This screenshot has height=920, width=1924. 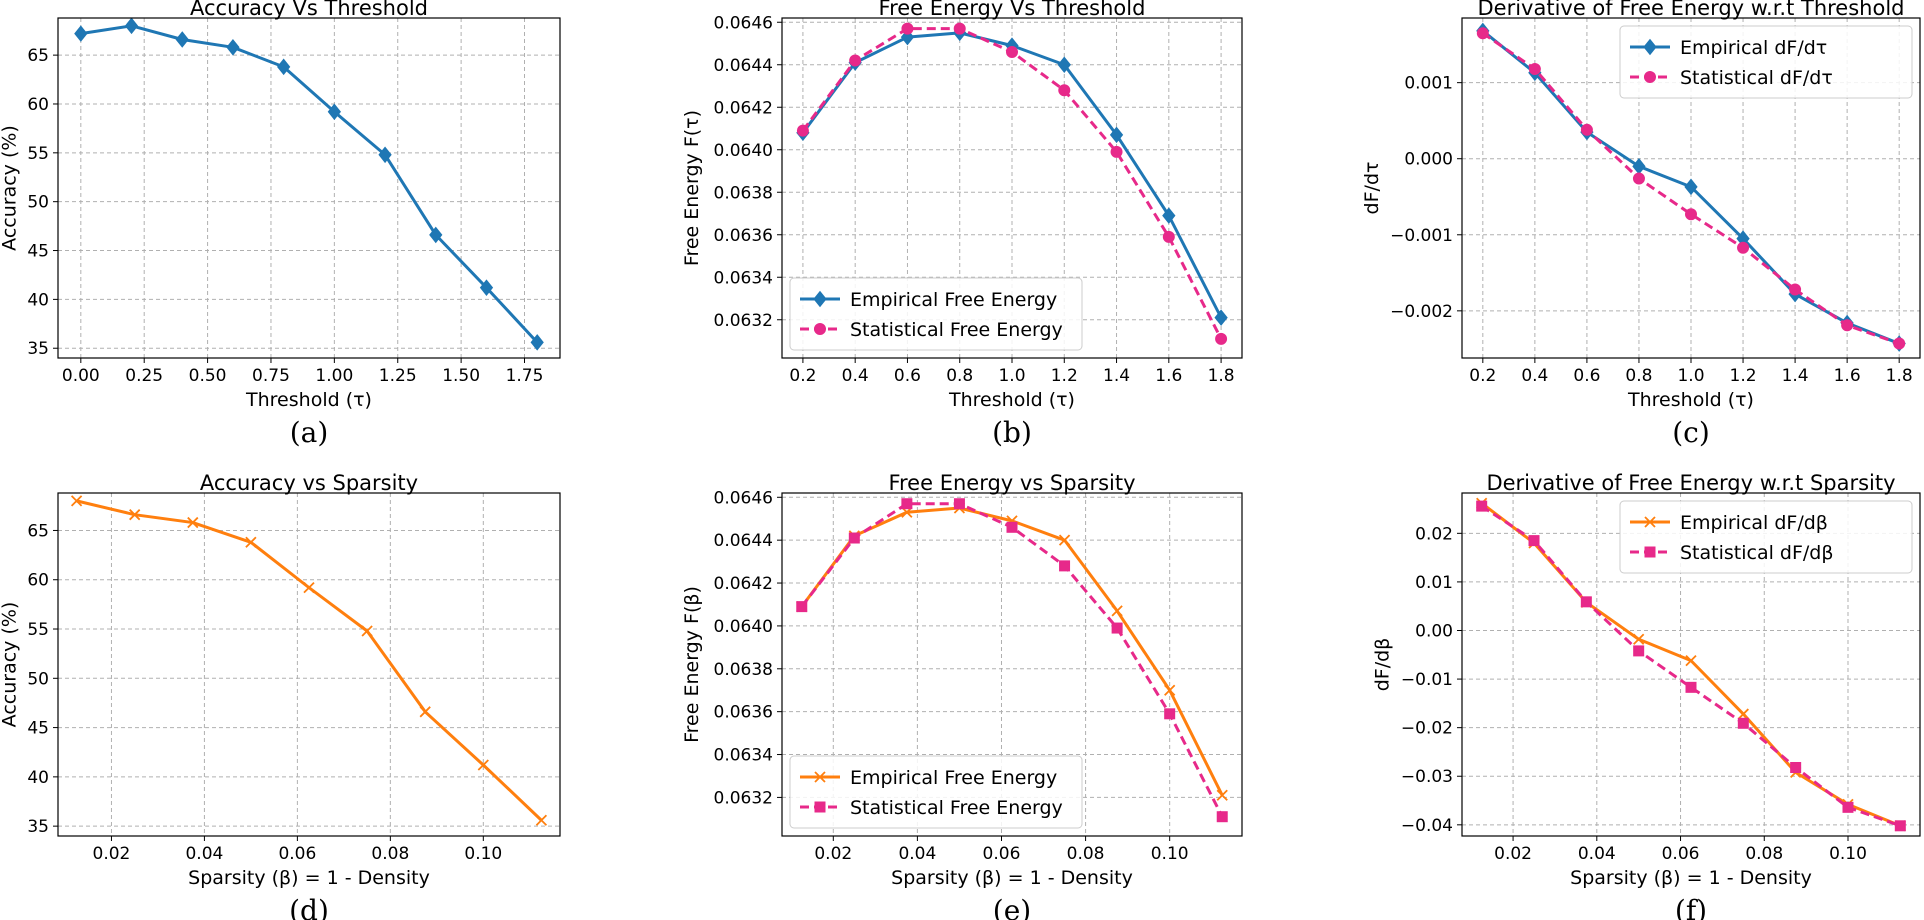 I want to click on x-tick-label: 0.75, so click(x=271, y=376).